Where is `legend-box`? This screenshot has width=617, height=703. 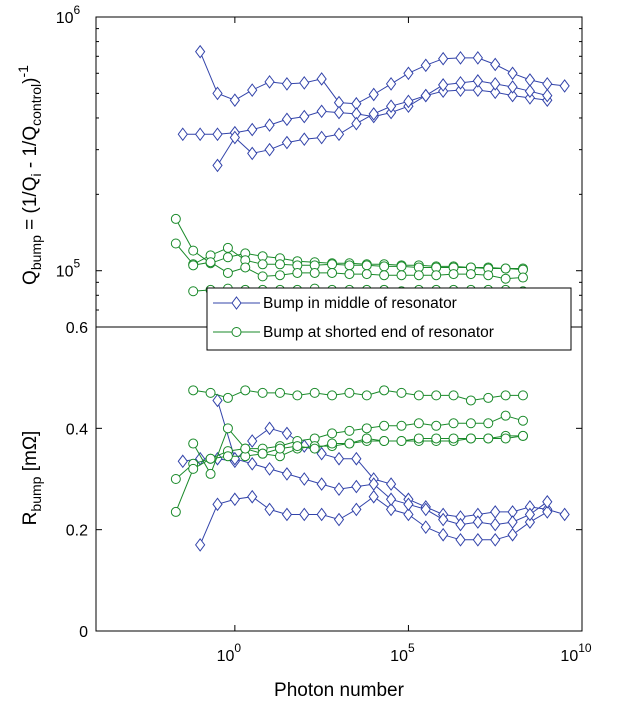
legend-box is located at coordinates (389, 319).